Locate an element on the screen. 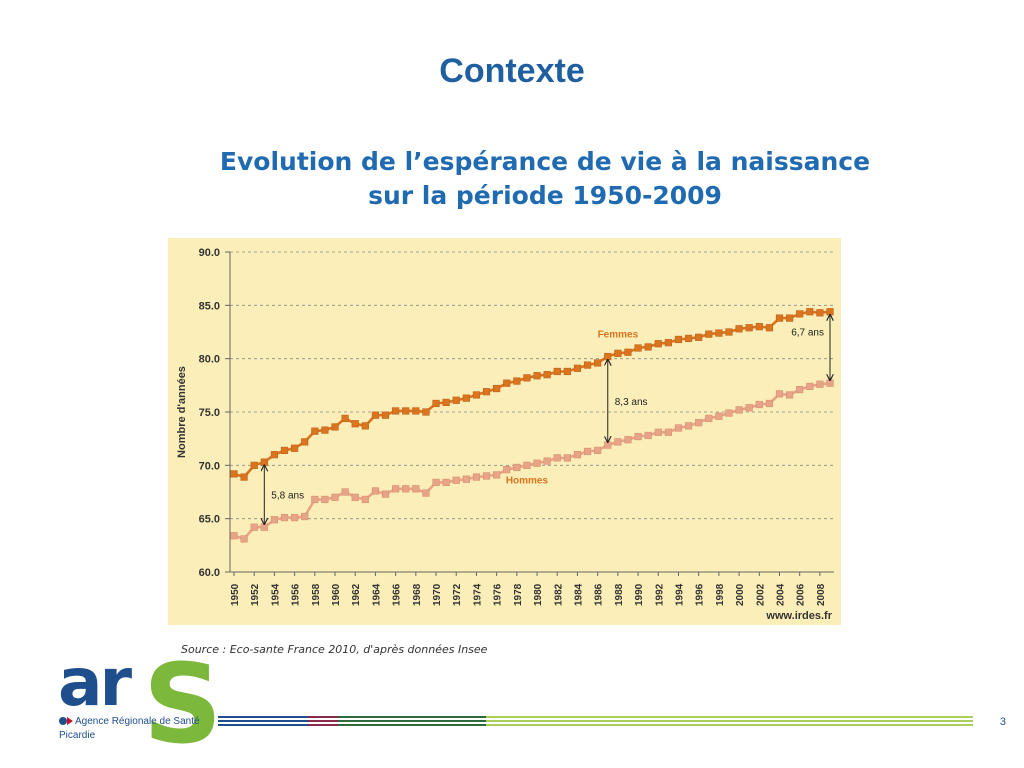  x-tick-label: 1990 is located at coordinates (639, 594).